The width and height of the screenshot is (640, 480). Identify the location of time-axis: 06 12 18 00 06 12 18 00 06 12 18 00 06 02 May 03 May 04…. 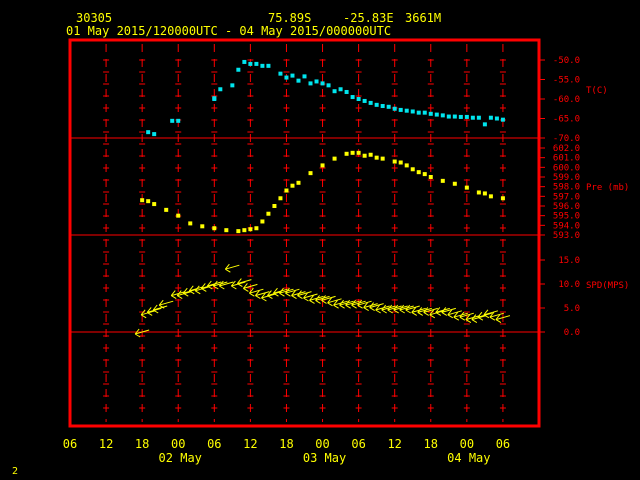
(286, 451).